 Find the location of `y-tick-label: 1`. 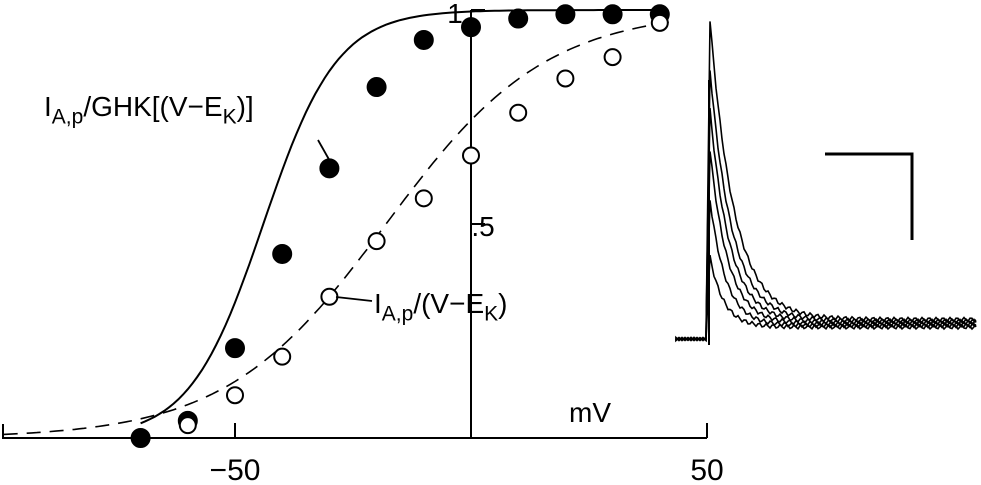

y-tick-label: 1 is located at coordinates (455, 14).